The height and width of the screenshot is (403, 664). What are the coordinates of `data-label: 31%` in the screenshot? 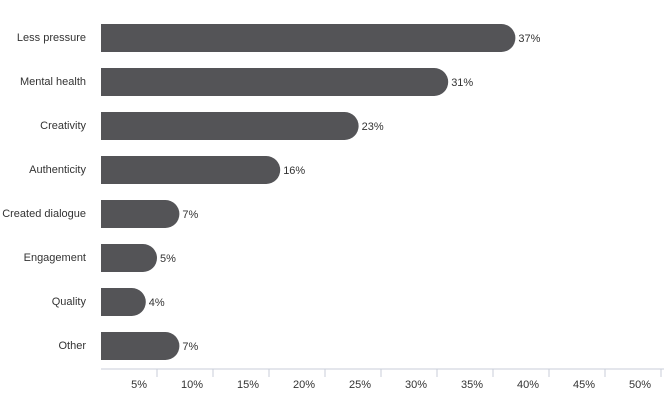 It's located at (462, 83).